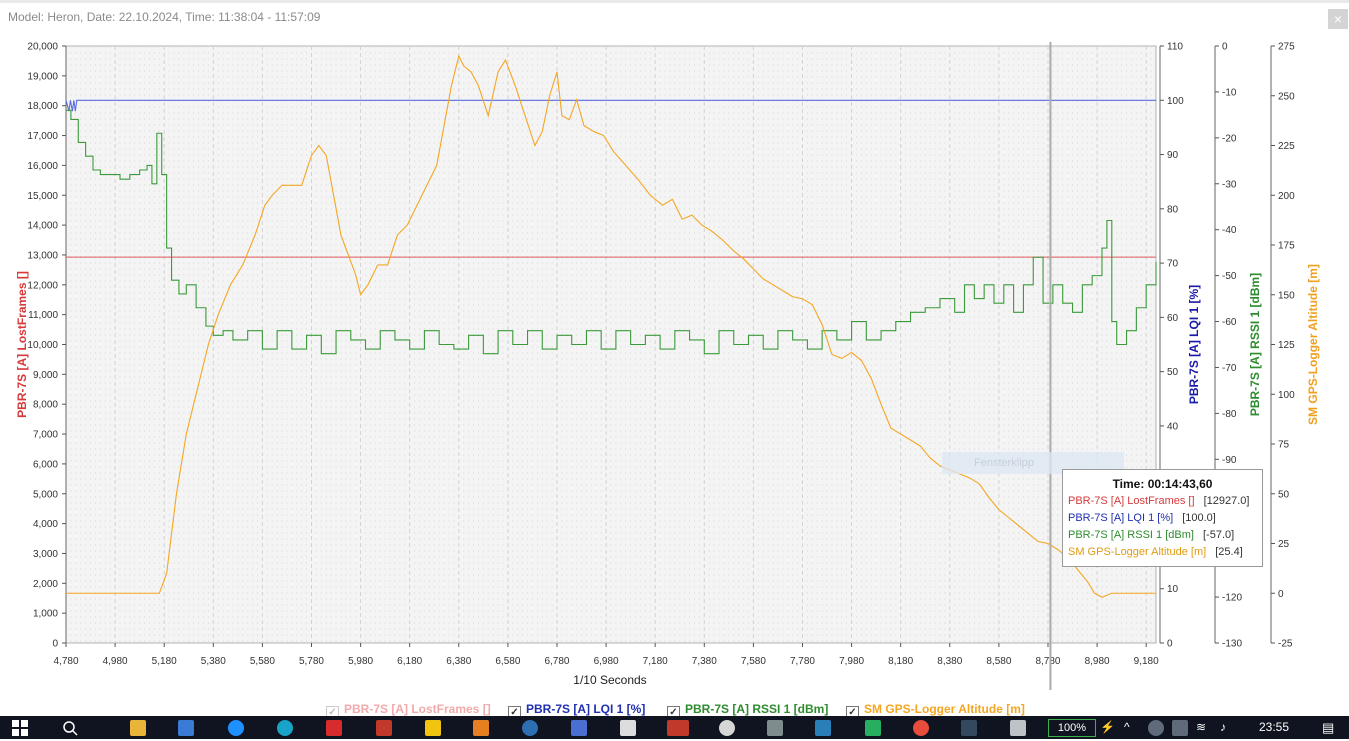 This screenshot has height=741, width=1349. What do you see at coordinates (1229, 322) in the screenshot?
I see `y-tick-label: -60` at bounding box center [1229, 322].